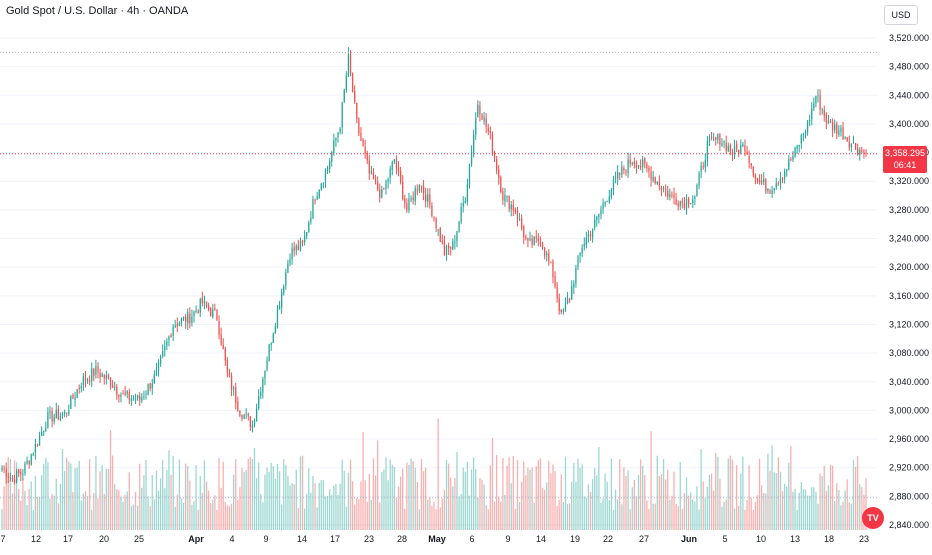 This screenshot has width=932, height=555. I want to click on x-tick-label: 6, so click(471, 539).